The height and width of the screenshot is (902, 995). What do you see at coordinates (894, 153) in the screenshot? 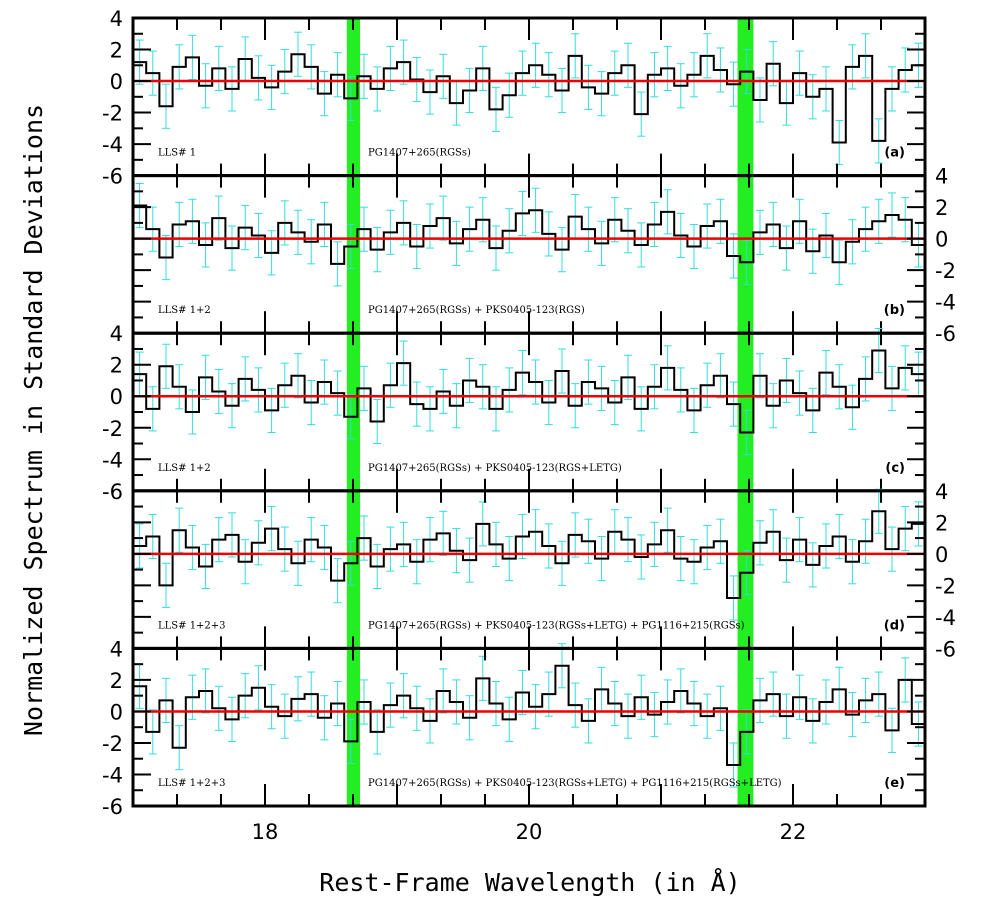
I see `panel-tag: (a)` at bounding box center [894, 153].